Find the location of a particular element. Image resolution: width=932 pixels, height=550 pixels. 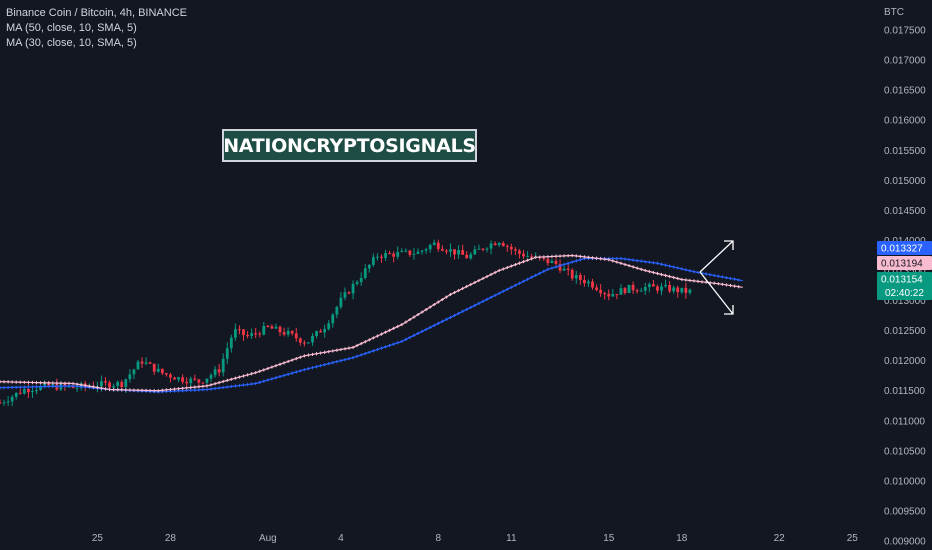

legend-ma-30: MA (30, close, 10, SMA, 5) is located at coordinates (71, 43).